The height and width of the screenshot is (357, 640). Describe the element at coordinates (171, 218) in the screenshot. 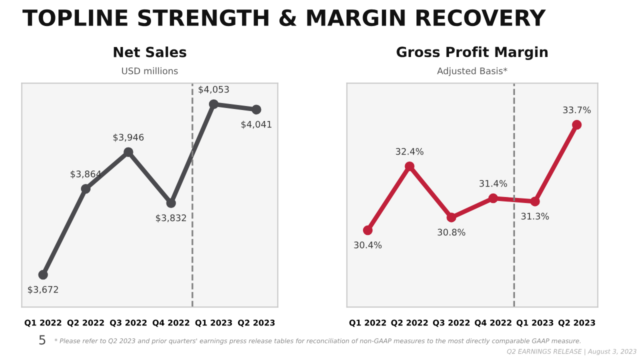

I see `data-label: $3,832` at that location.